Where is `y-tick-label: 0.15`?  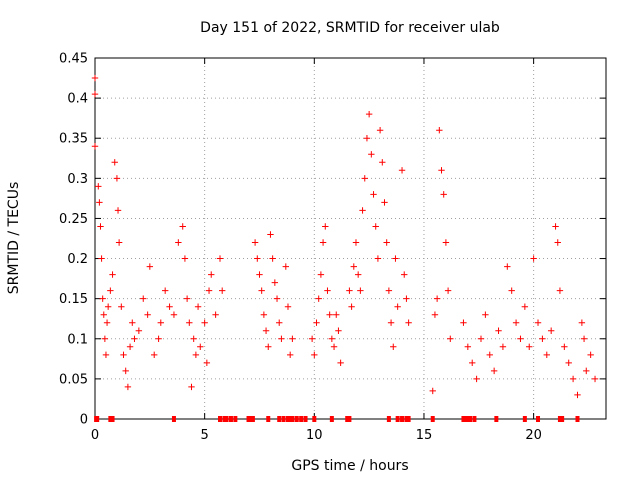
y-tick-label: 0.15 is located at coordinates (73, 299).